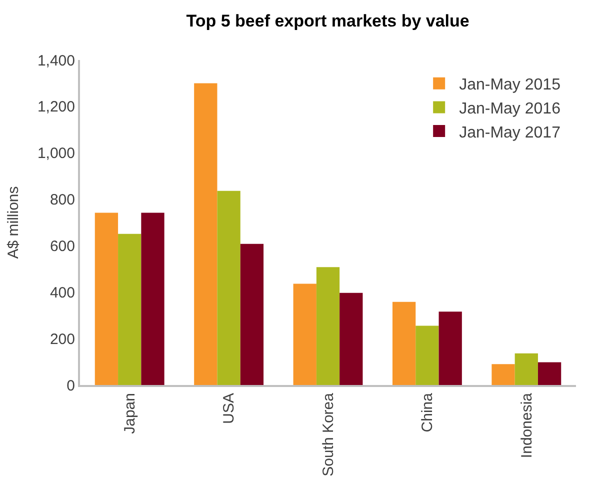 This screenshot has height=488, width=596. Describe the element at coordinates (56, 153) in the screenshot. I see `y-tick-label: 1,000` at that location.